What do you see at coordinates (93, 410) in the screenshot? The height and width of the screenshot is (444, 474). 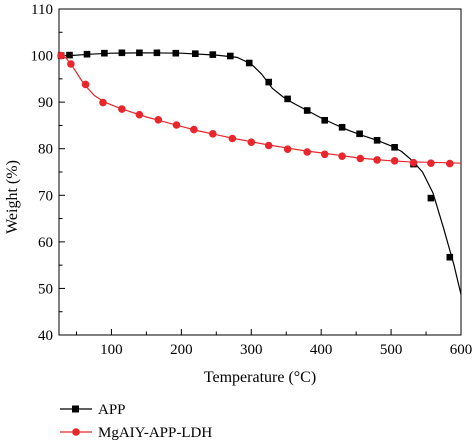 I see `legend-entry-app: APP` at bounding box center [93, 410].